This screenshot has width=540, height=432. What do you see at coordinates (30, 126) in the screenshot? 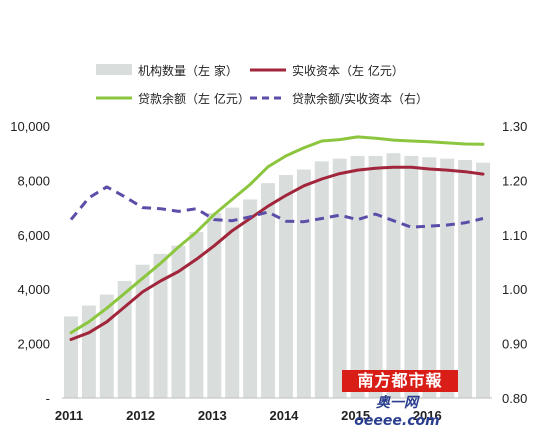
I see `y-left-tick-label: 10,000` at bounding box center [30, 126].